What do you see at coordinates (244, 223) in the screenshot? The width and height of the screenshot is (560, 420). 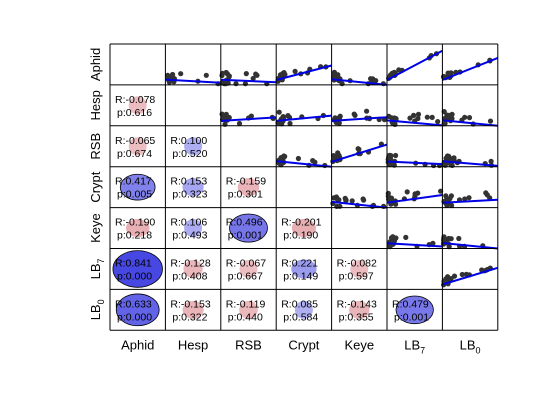 I see `correlation-r-label: R:0.496` at bounding box center [244, 223].